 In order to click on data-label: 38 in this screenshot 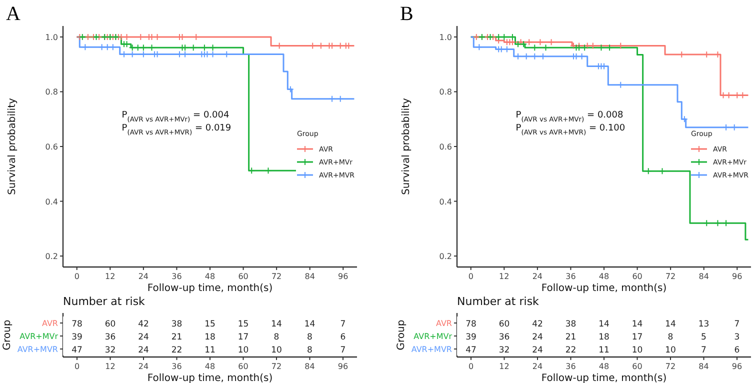, I will do `click(176, 325)`.